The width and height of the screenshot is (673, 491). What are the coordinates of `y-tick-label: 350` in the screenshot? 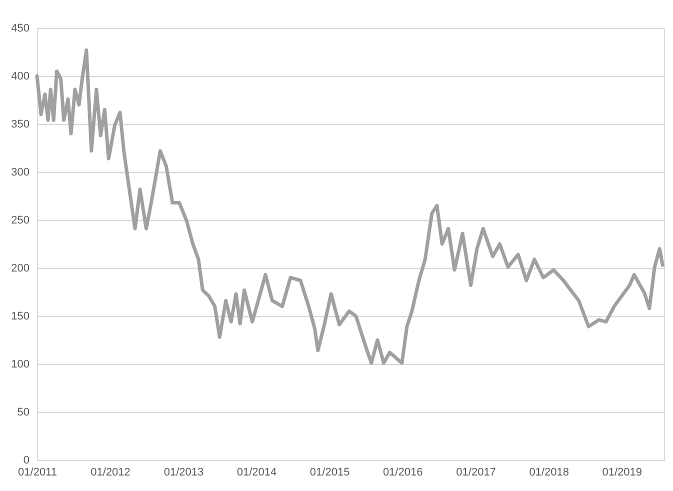 It's located at (20, 124).